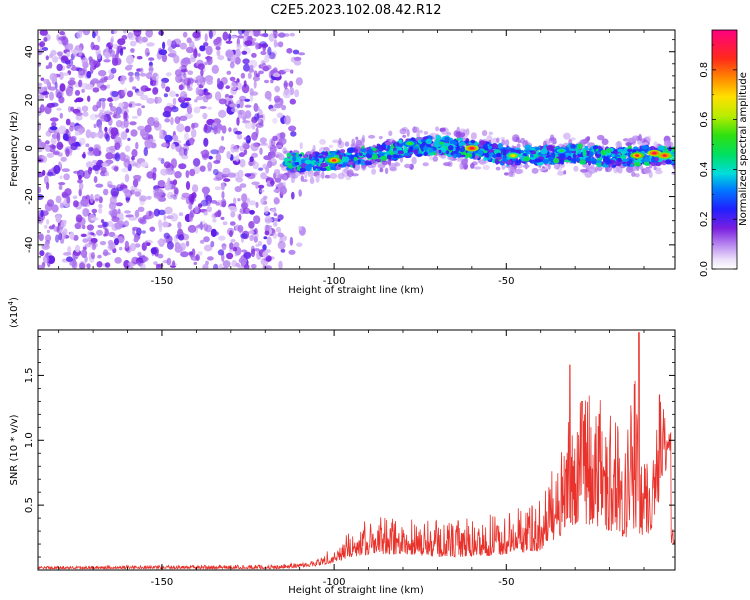 Image resolution: width=750 pixels, height=600 pixels. I want to click on snr-x-axis-label: Height of straight line (km), so click(356, 590).